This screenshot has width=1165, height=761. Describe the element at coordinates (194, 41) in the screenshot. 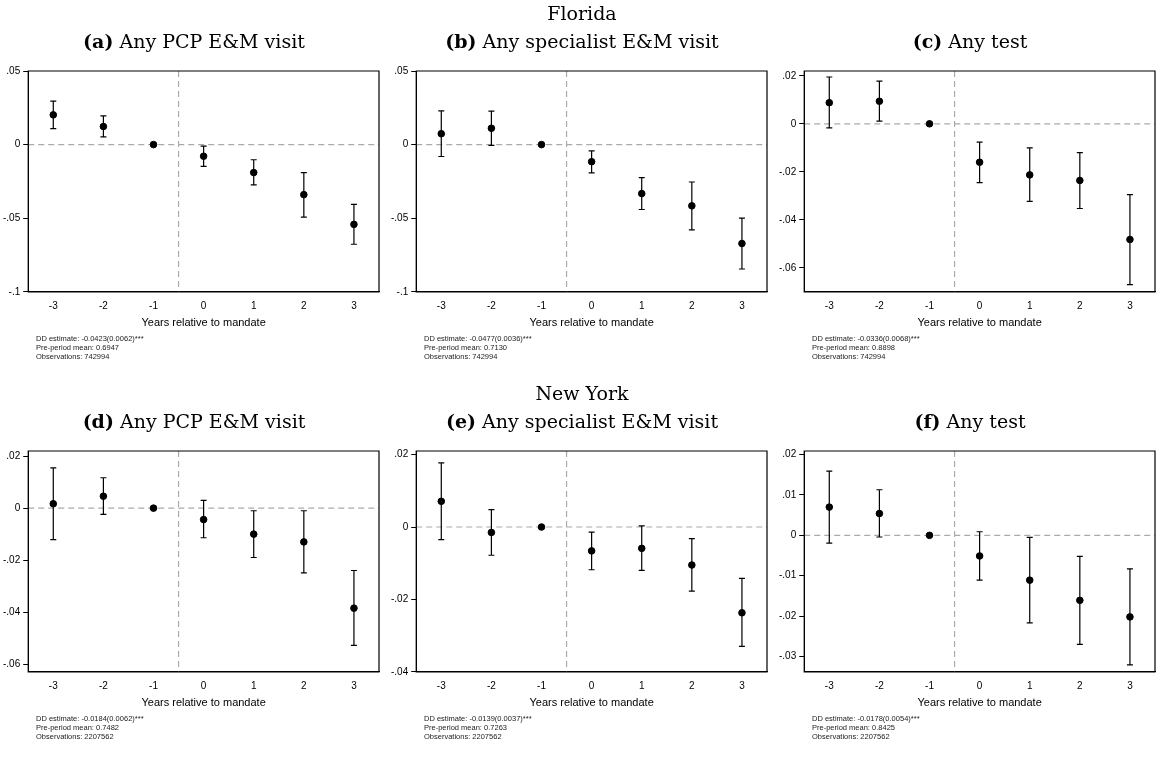

I see `chart-title: (a) Any PCP E&M visit` at that location.